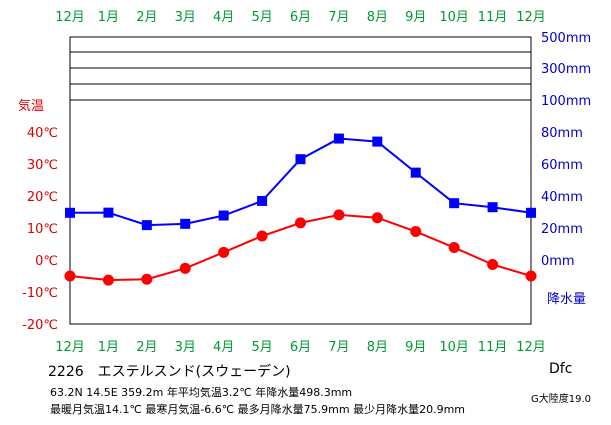 The height and width of the screenshot is (425, 611). I want to click on temperature-tick-label: 10℃, so click(42, 229).